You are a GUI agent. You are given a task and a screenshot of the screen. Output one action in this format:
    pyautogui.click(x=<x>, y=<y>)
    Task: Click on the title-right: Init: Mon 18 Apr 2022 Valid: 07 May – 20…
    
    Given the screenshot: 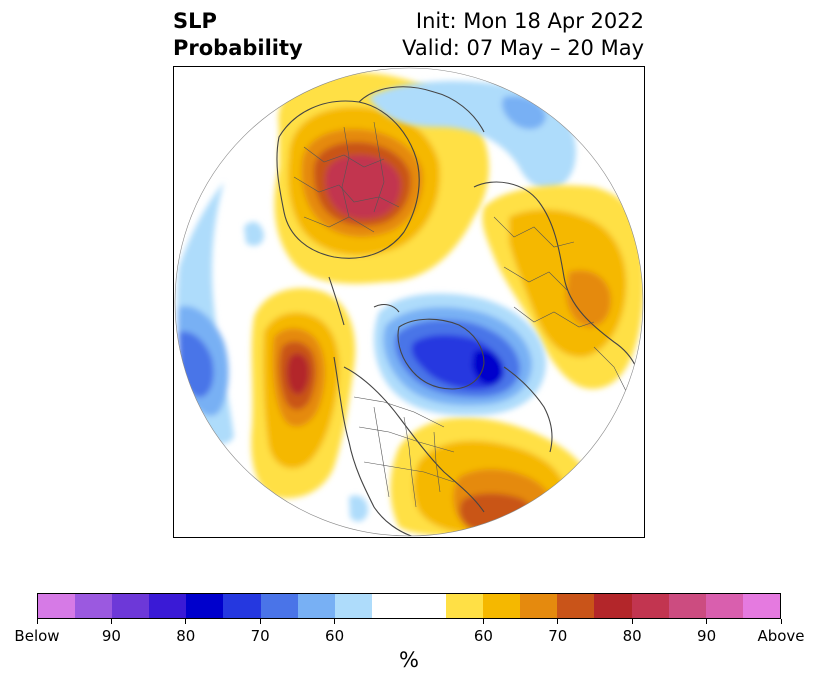 What is the action you would take?
    pyautogui.click(x=523, y=35)
    